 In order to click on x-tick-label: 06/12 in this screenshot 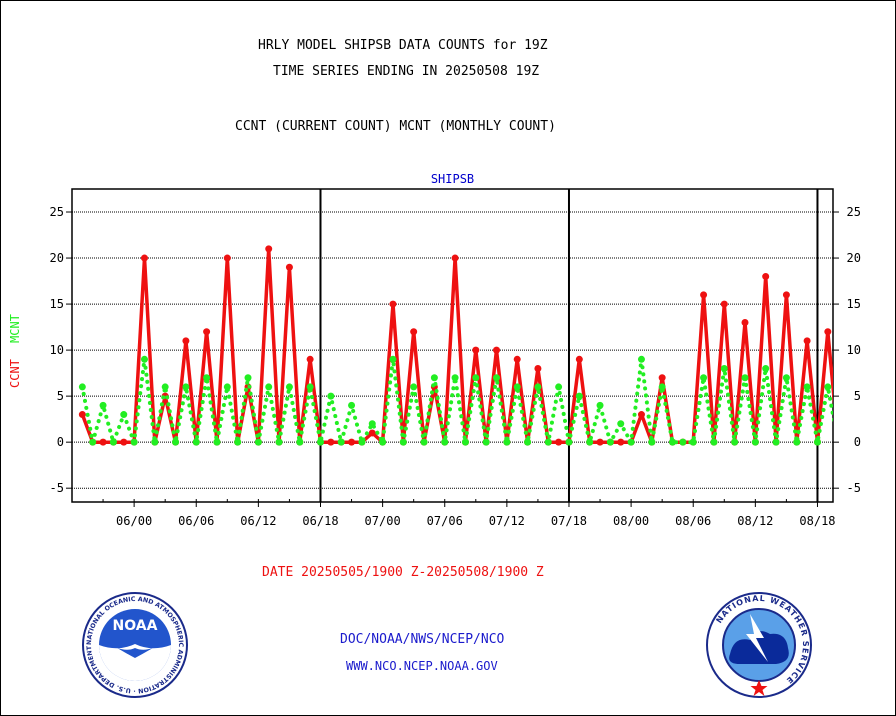, I will do `click(258, 521)`.